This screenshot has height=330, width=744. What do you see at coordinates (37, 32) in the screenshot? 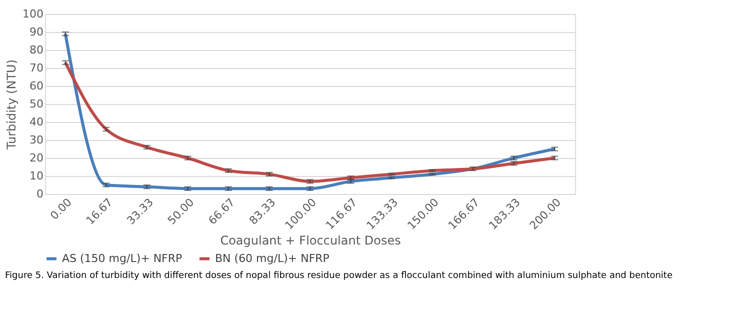
I see `y-tick-label: 90` at bounding box center [37, 32].